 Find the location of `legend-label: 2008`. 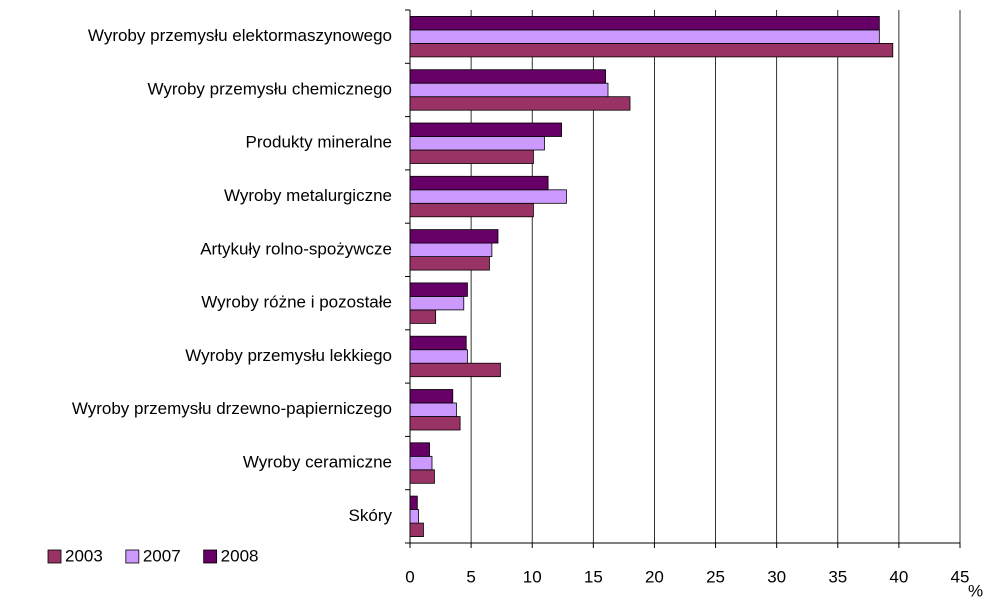

legend-label: 2008 is located at coordinates (240, 555).